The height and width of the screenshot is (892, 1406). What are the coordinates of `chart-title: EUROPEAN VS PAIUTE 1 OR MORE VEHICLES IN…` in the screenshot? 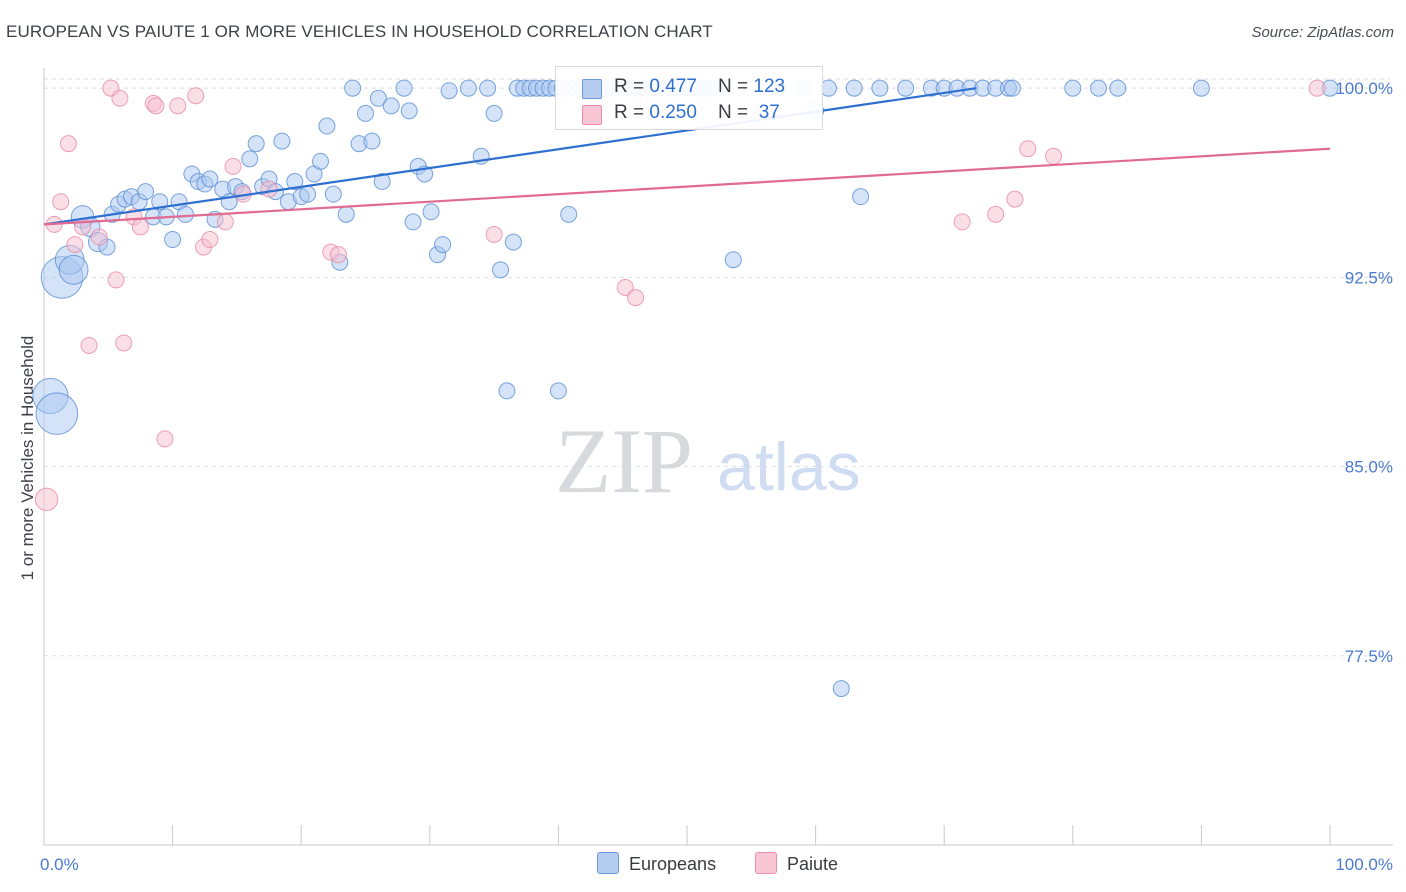 It's located at (359, 31).